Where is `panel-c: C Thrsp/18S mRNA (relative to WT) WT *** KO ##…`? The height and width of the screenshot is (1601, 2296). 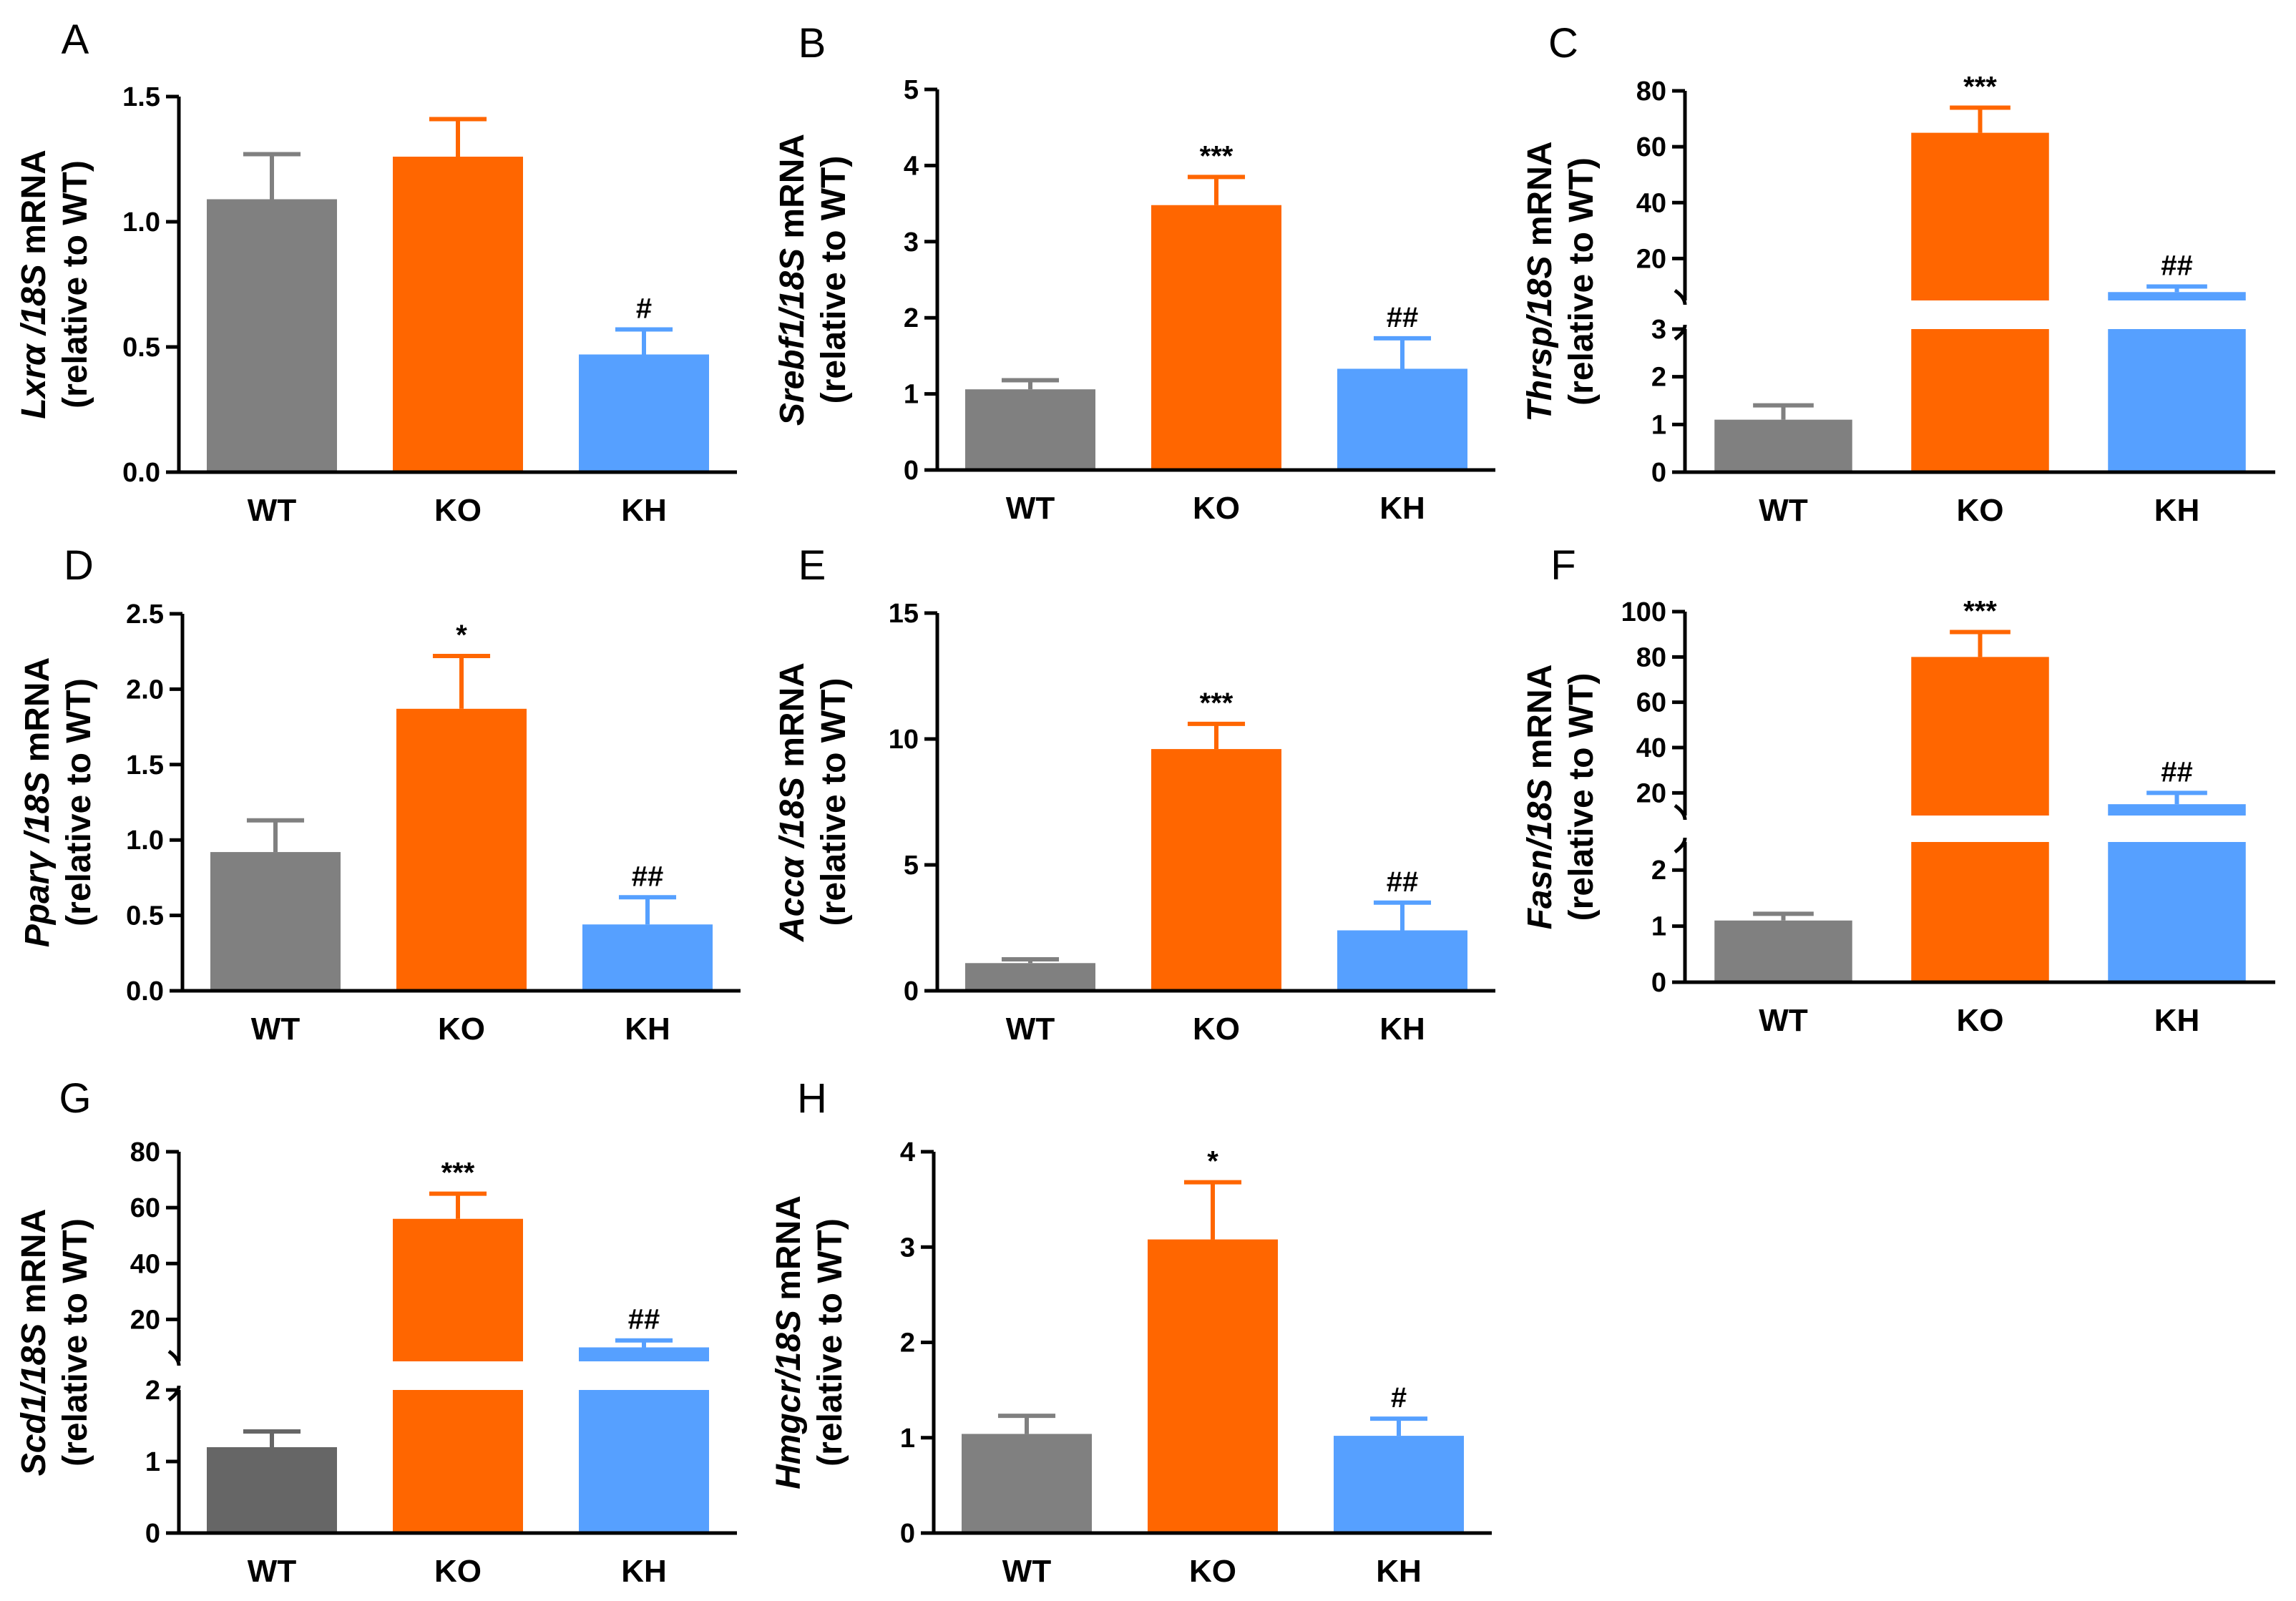
panel-c: C Thrsp/18S mRNA (relative to WT) WT *** KO ##… is located at coordinates (1899, 274).